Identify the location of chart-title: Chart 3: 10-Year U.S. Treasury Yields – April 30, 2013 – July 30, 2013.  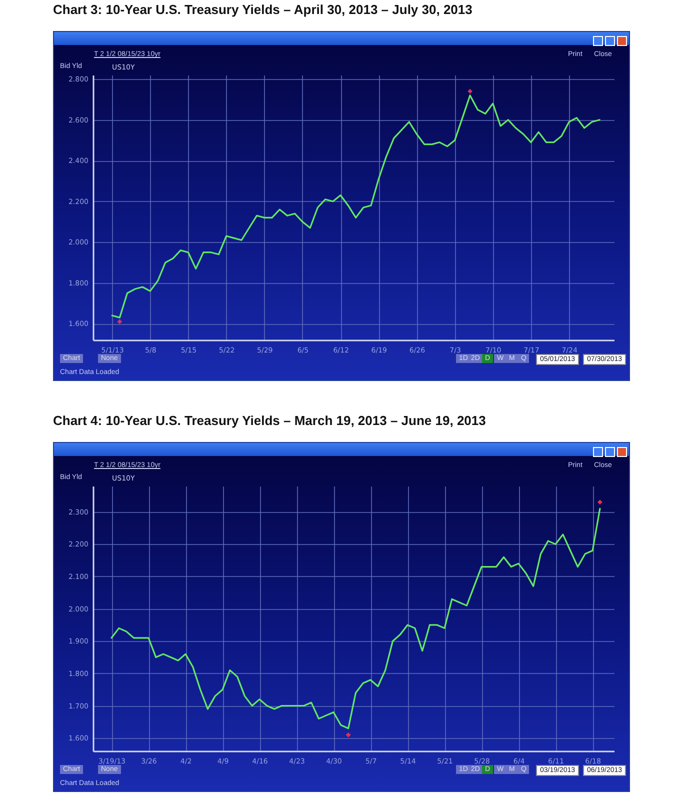
(262, 9).